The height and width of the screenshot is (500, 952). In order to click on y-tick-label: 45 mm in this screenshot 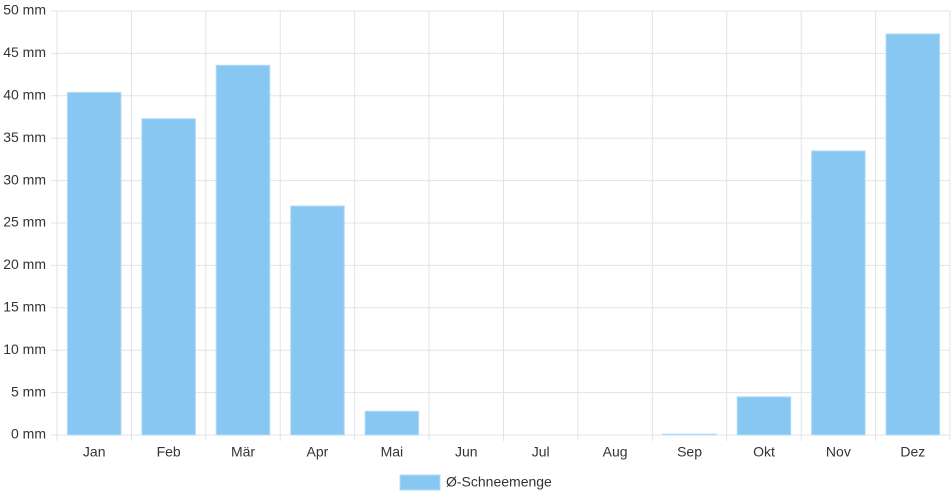, I will do `click(24, 52)`.